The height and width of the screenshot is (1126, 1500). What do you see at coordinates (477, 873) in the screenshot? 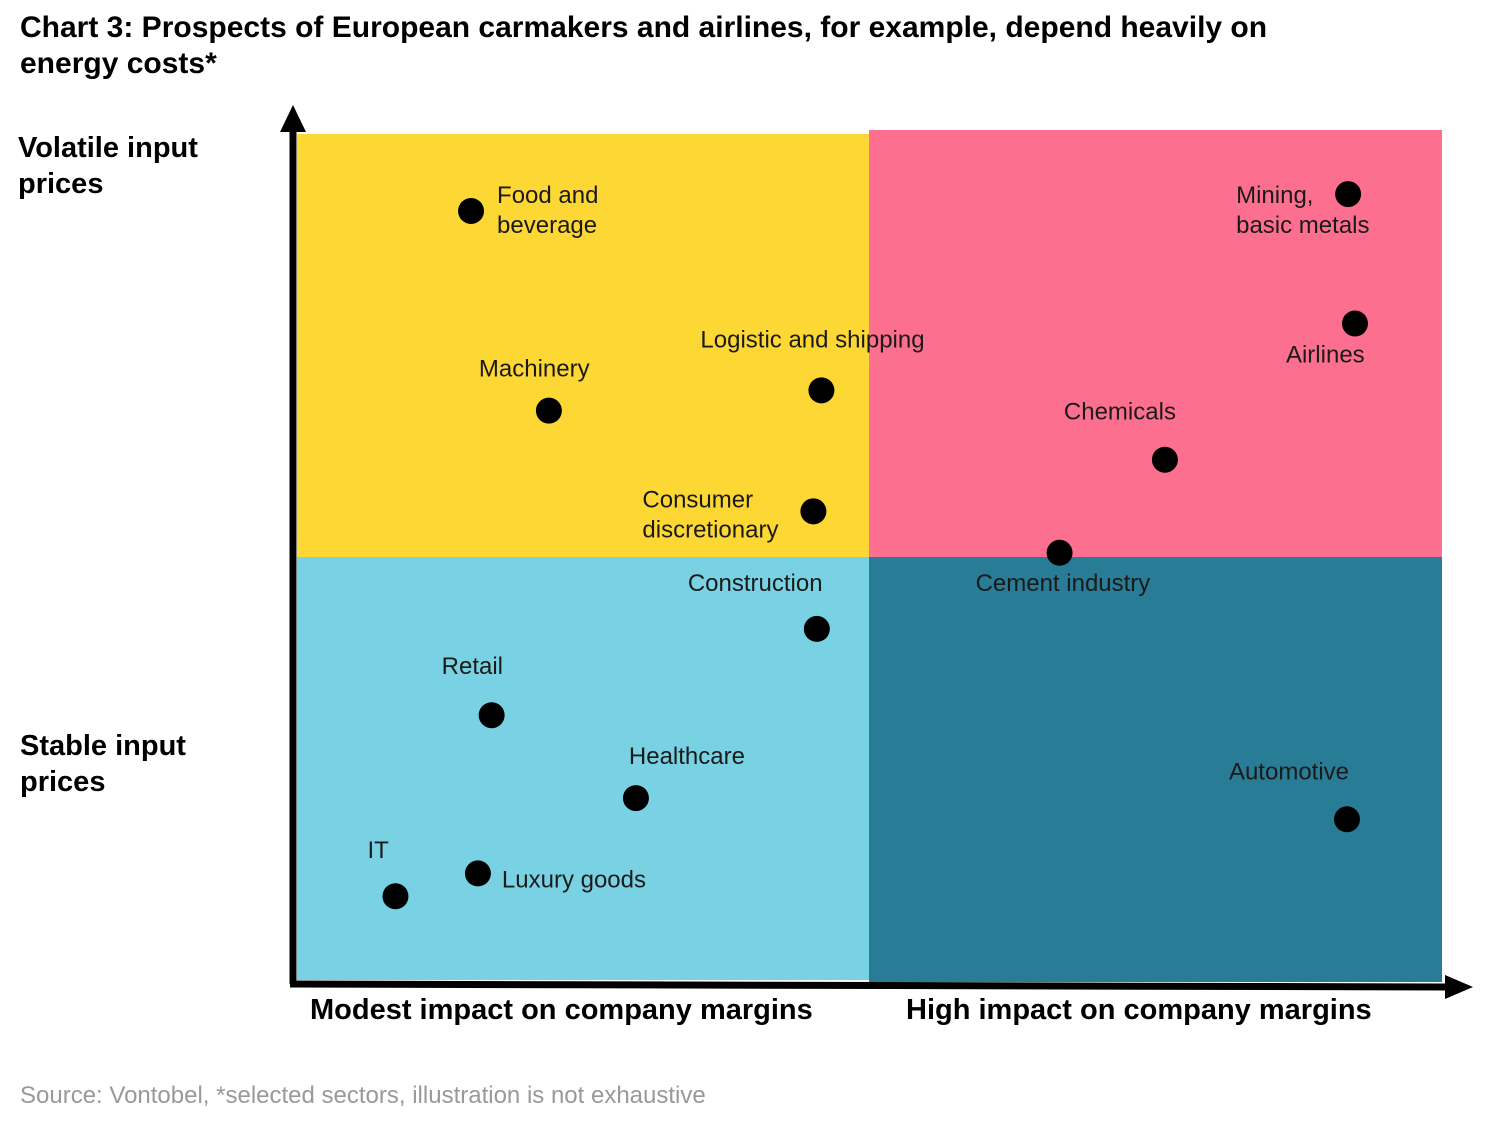
I see `point-luxury-goods` at bounding box center [477, 873].